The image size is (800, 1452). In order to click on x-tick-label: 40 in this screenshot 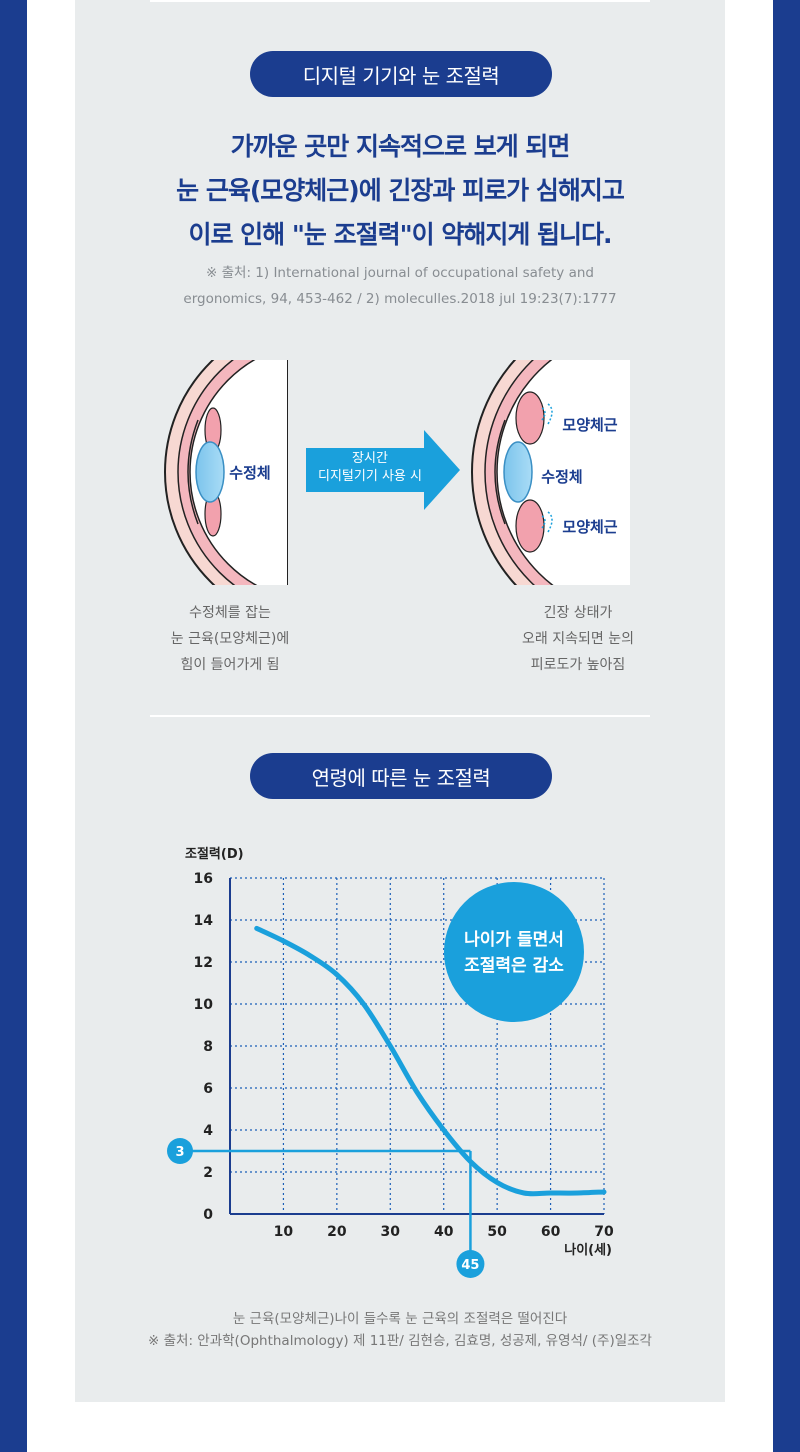, I will do `click(444, 1232)`.